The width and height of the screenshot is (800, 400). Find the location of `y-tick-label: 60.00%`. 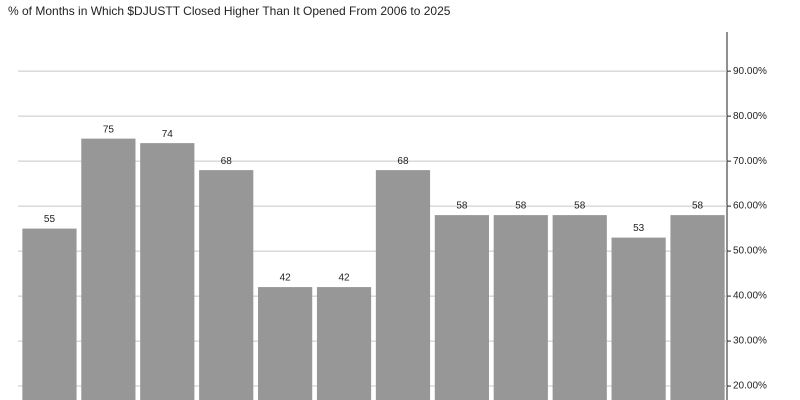

y-tick-label: 60.00% is located at coordinates (750, 206).